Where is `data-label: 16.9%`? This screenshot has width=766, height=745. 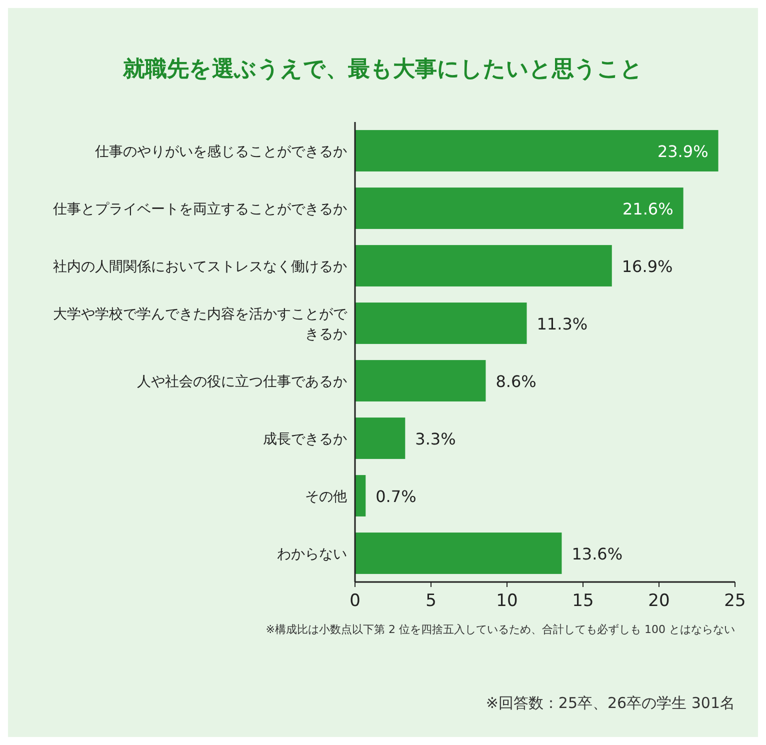
data-label: 16.9% is located at coordinates (647, 266).